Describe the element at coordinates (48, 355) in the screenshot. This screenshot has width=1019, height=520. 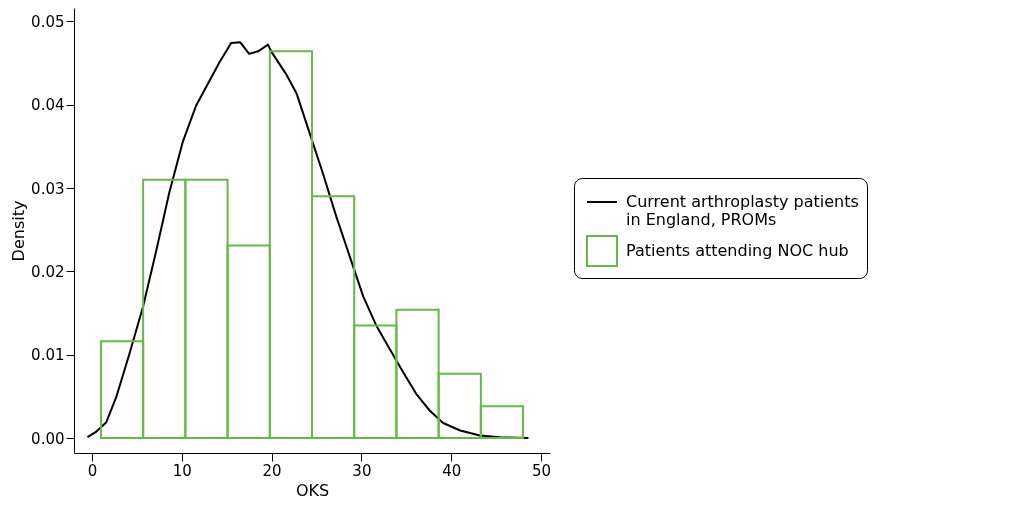
I see `y-tick-label: 0.01` at that location.